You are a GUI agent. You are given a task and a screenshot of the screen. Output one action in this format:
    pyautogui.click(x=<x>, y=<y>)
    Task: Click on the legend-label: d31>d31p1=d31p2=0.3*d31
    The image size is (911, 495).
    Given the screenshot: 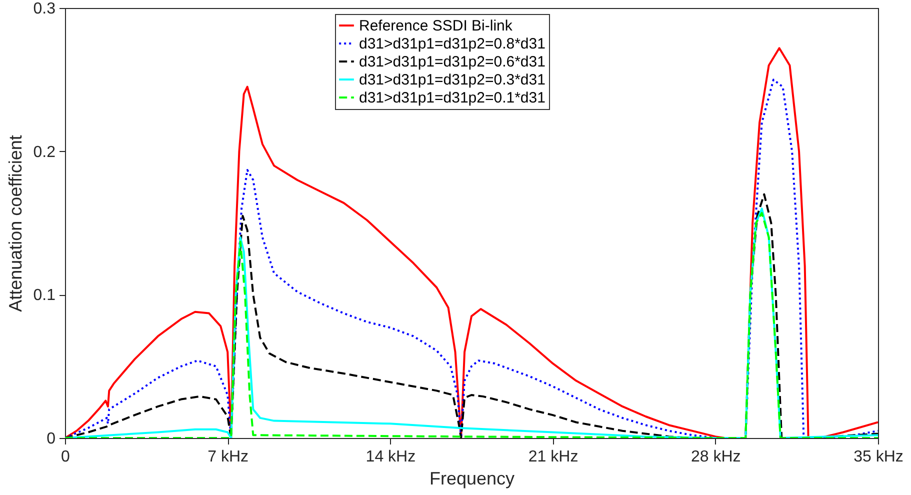 What is the action you would take?
    pyautogui.click(x=452, y=80)
    